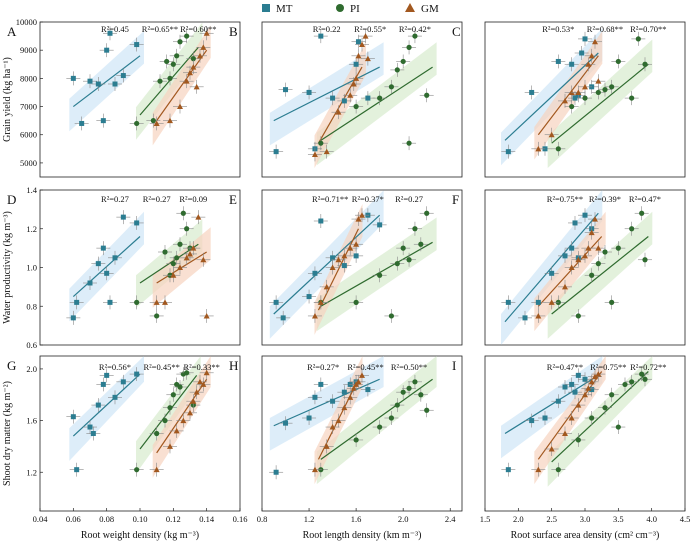 The image size is (700, 555). I want to click on confidence-band-pi, so click(168, 415).